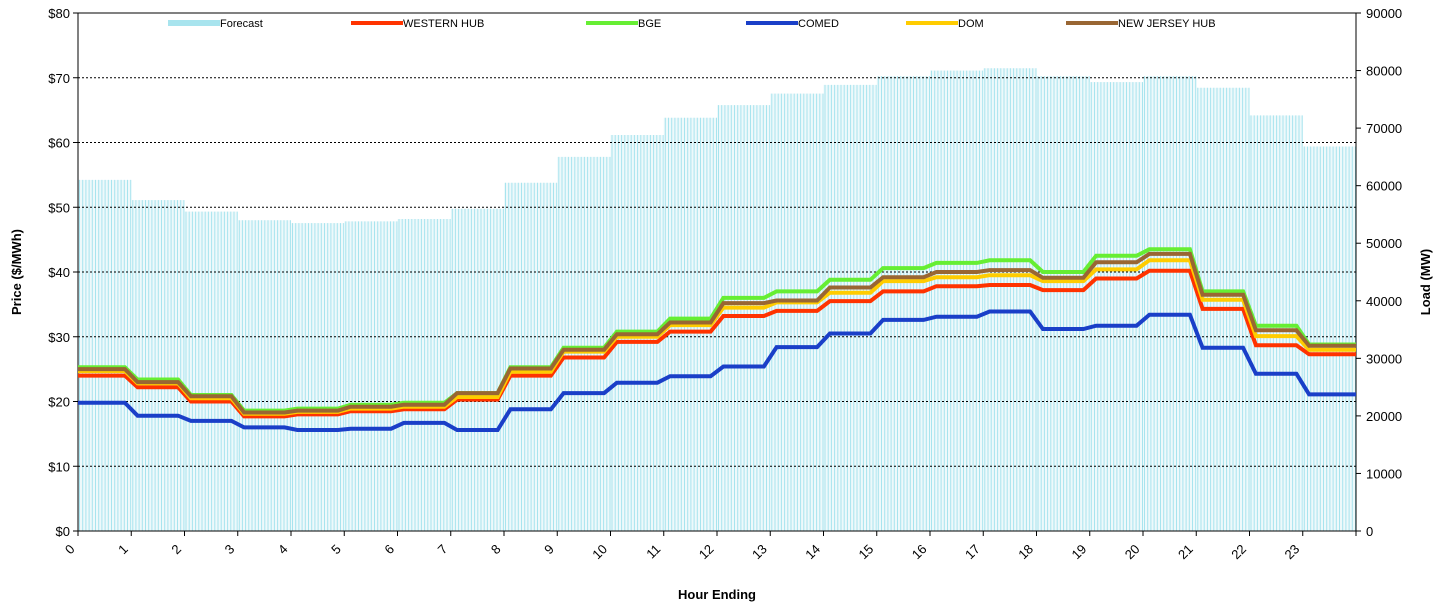  I want to click on y-right-tick-label: 60000, so click(1384, 186).